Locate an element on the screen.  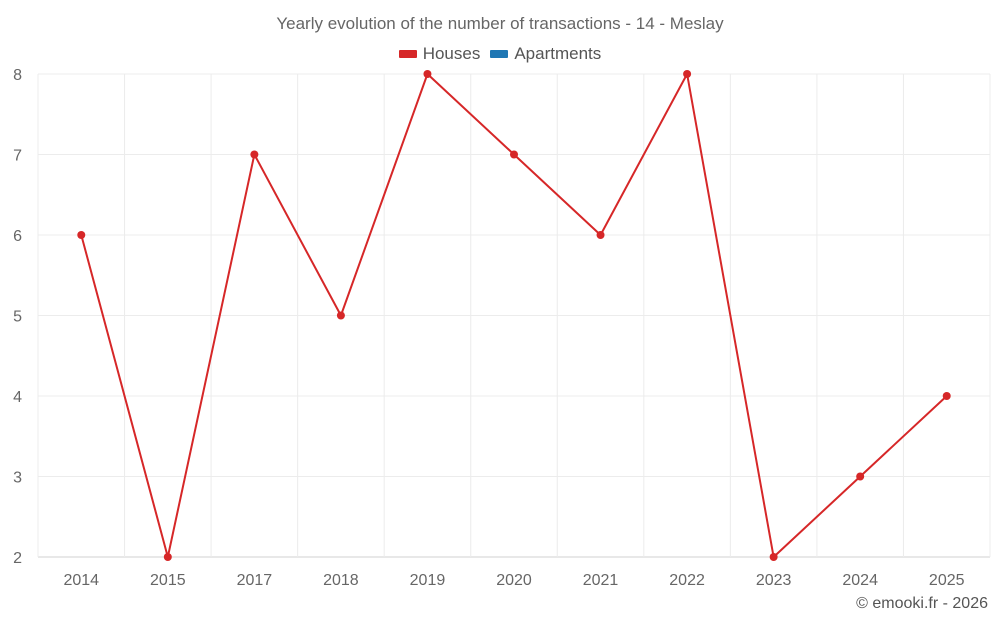
legend-item-apartments: Apartments is located at coordinates (545, 54).